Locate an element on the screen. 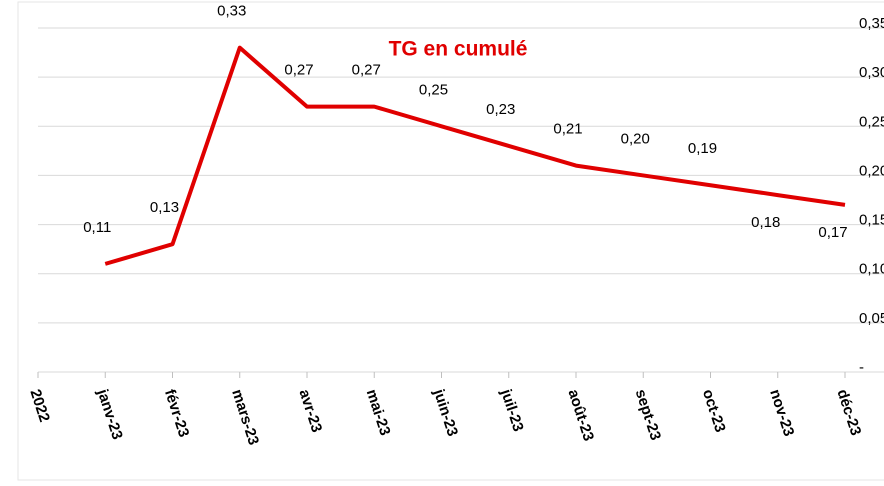  data-label: 0,20 is located at coordinates (635, 138).